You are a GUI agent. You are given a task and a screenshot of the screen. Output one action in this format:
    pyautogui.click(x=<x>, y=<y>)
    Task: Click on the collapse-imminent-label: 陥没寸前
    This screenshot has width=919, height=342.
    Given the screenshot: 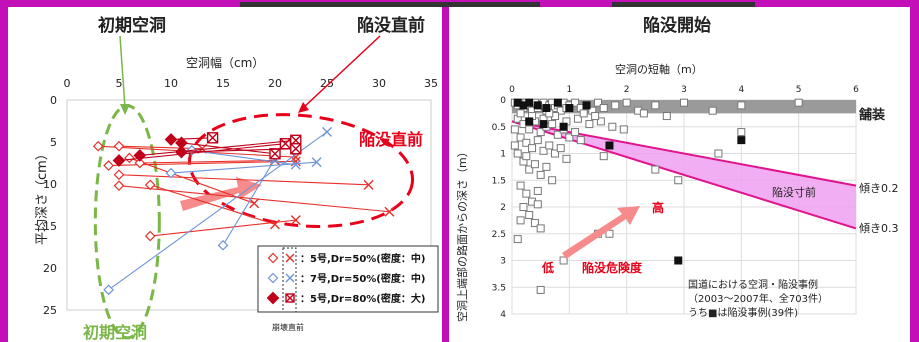 What is the action you would take?
    pyautogui.click(x=794, y=192)
    